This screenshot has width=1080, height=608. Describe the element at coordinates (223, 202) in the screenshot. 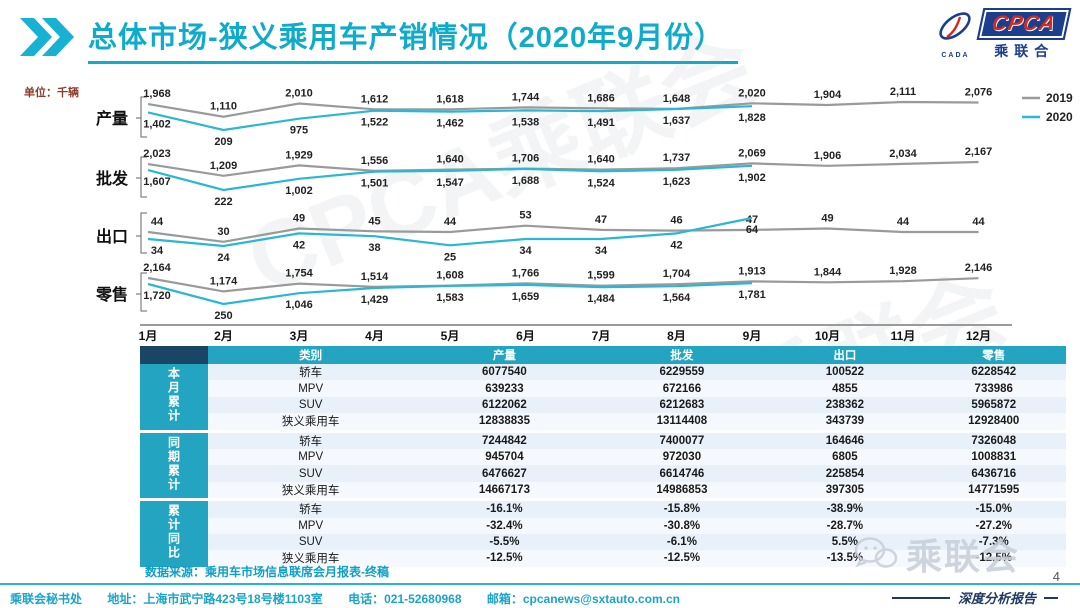

I see `data-label: 222` at that location.